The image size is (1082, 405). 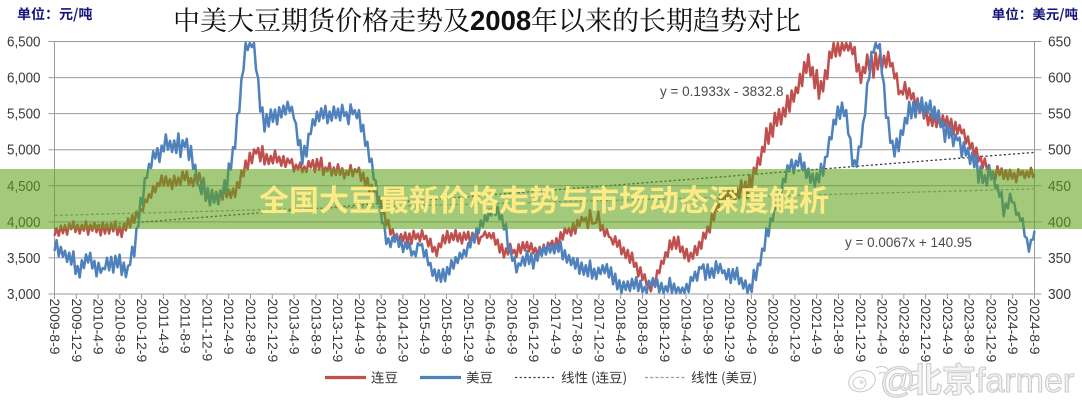 What do you see at coordinates (403, 331) in the screenshot?
I see `svg-text: 2014-12-9` at bounding box center [403, 331].